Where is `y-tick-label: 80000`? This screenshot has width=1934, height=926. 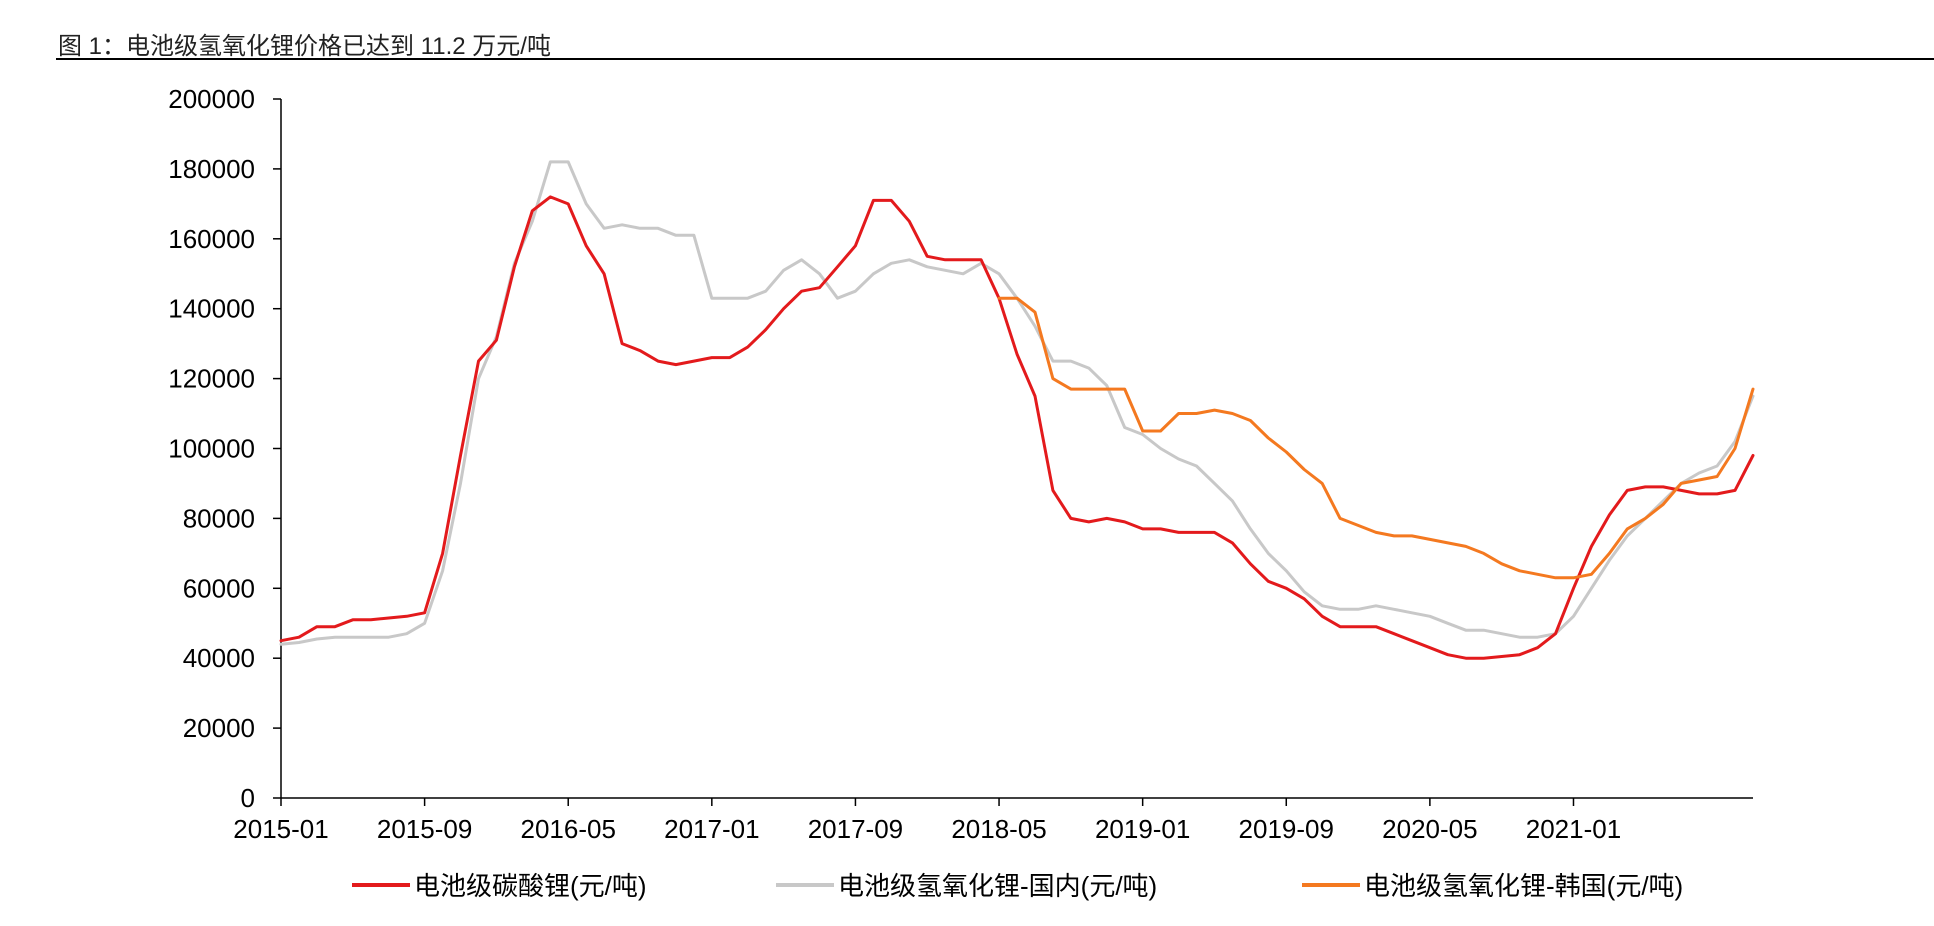 y-tick-label: 80000 is located at coordinates (219, 518).